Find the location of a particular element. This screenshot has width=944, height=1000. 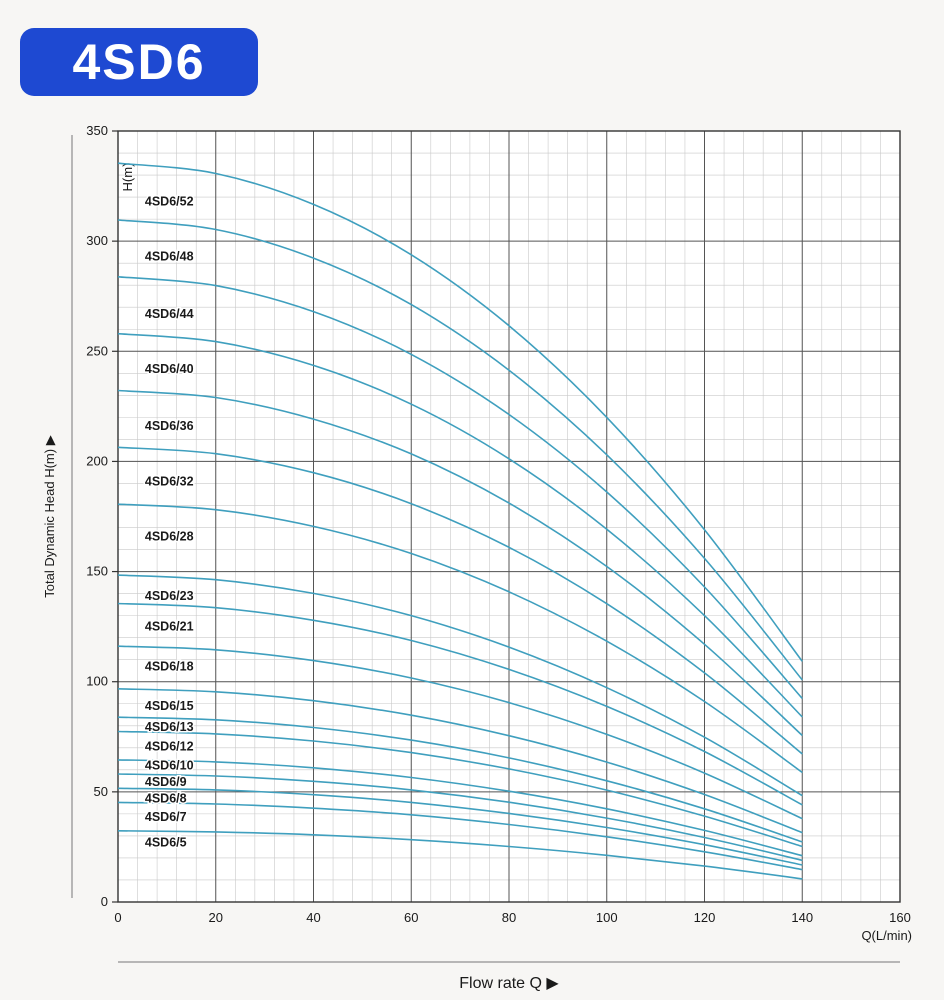

curve-label: 4SD6/9 is located at coordinates (166, 782).